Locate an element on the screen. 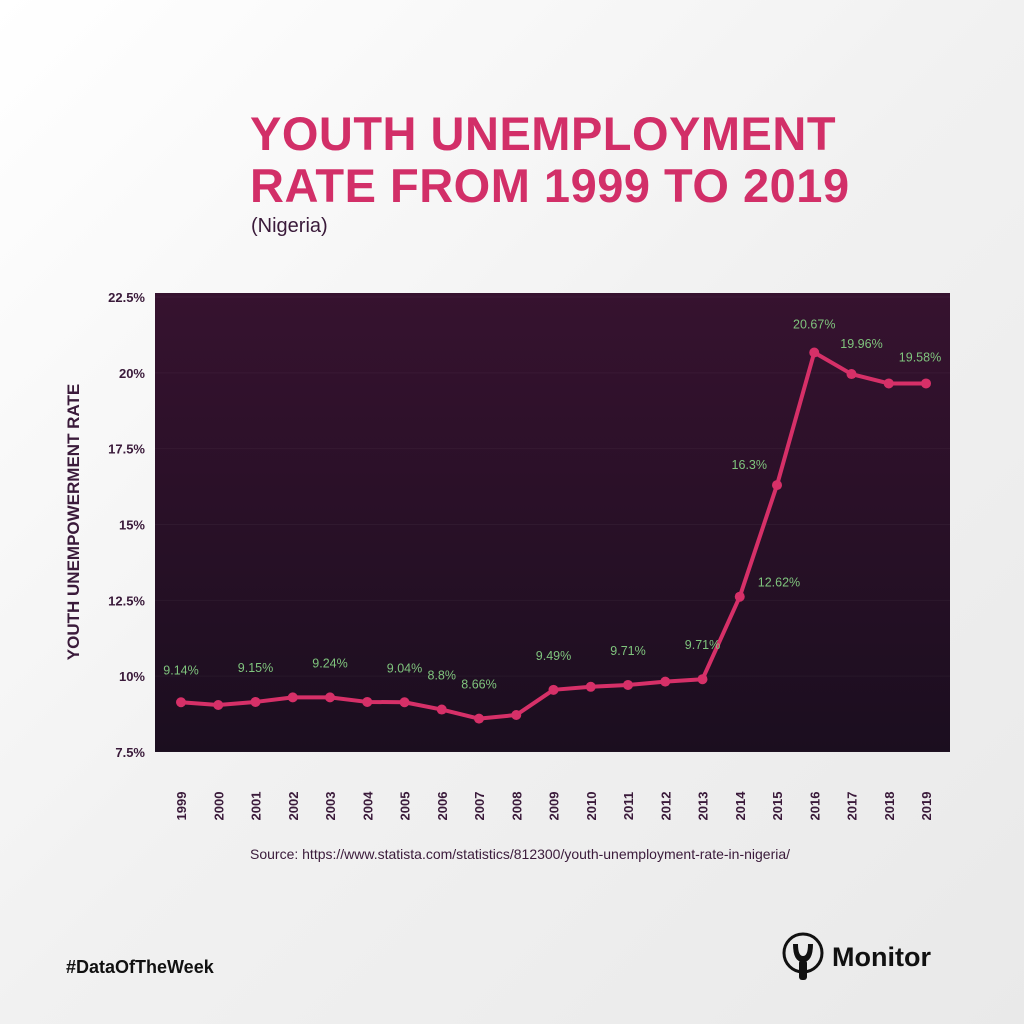 The width and height of the screenshot is (1024, 1024). y-tick-label: 7.5% is located at coordinates (130, 752).